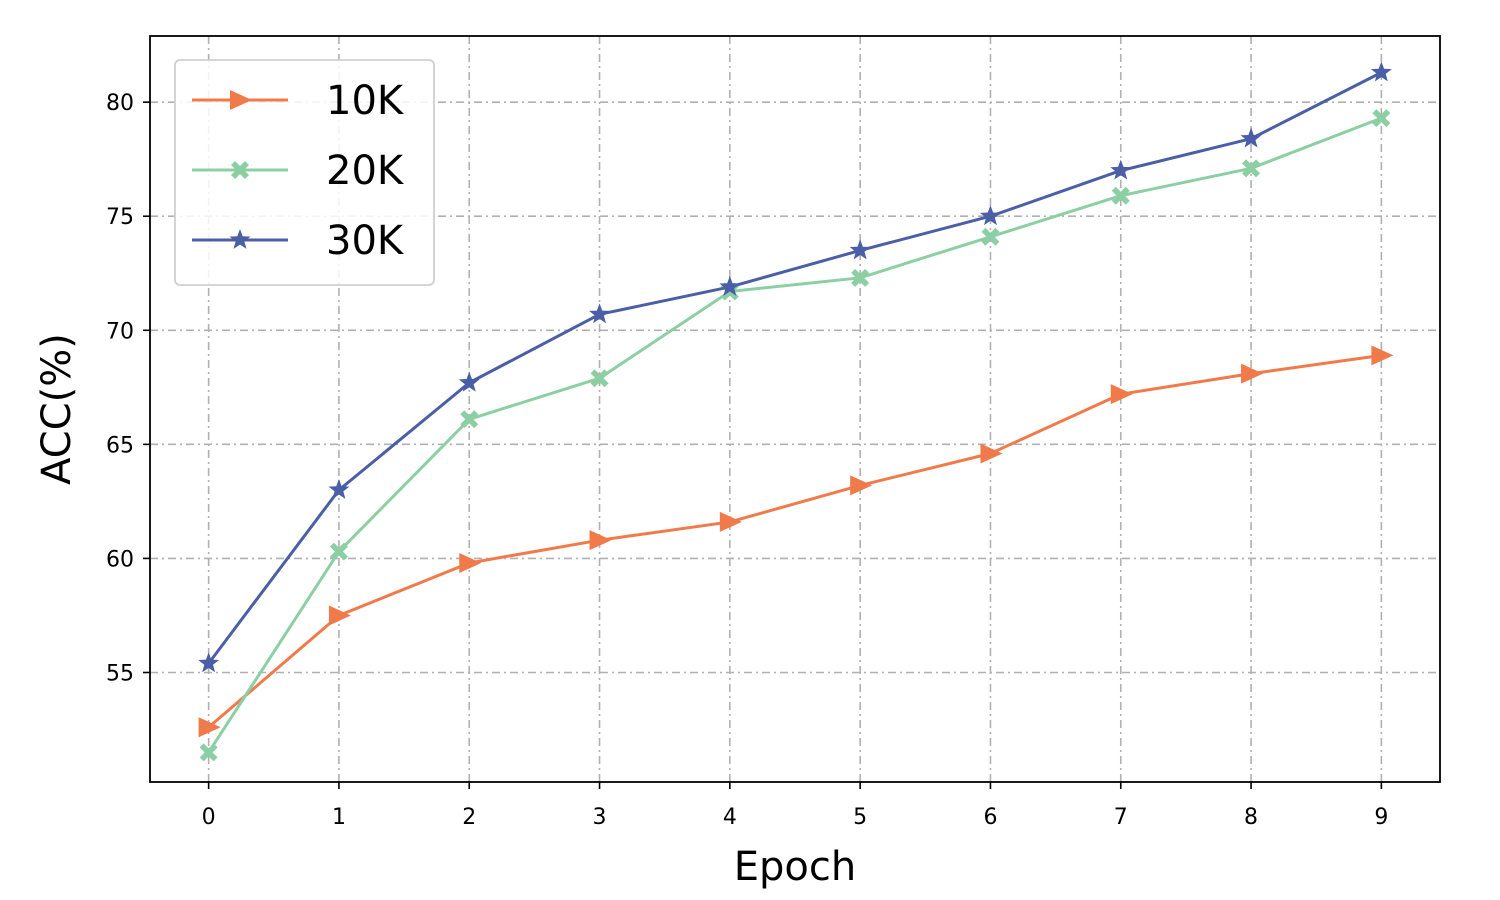 The height and width of the screenshot is (900, 1500). What do you see at coordinates (1381, 817) in the screenshot?
I see `x-tick-label: 9` at bounding box center [1381, 817].